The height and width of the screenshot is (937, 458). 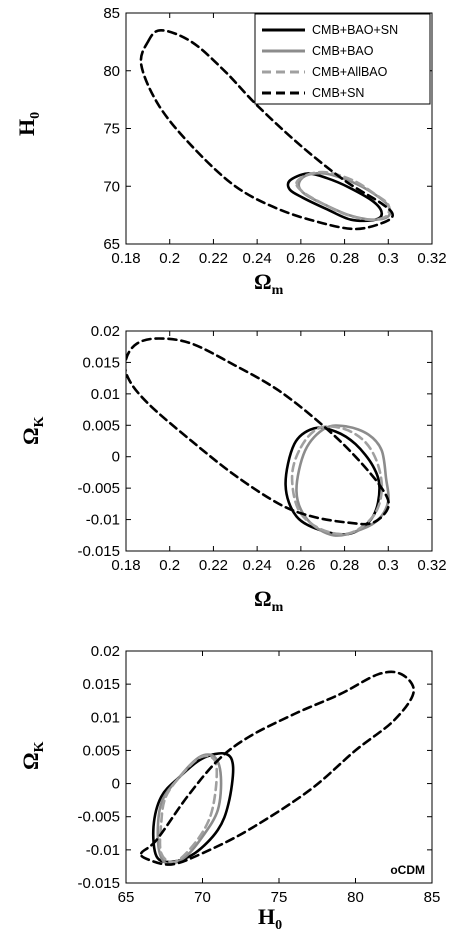 What do you see at coordinates (270, 918) in the screenshot?
I see `x-axis-label: H0` at bounding box center [270, 918].